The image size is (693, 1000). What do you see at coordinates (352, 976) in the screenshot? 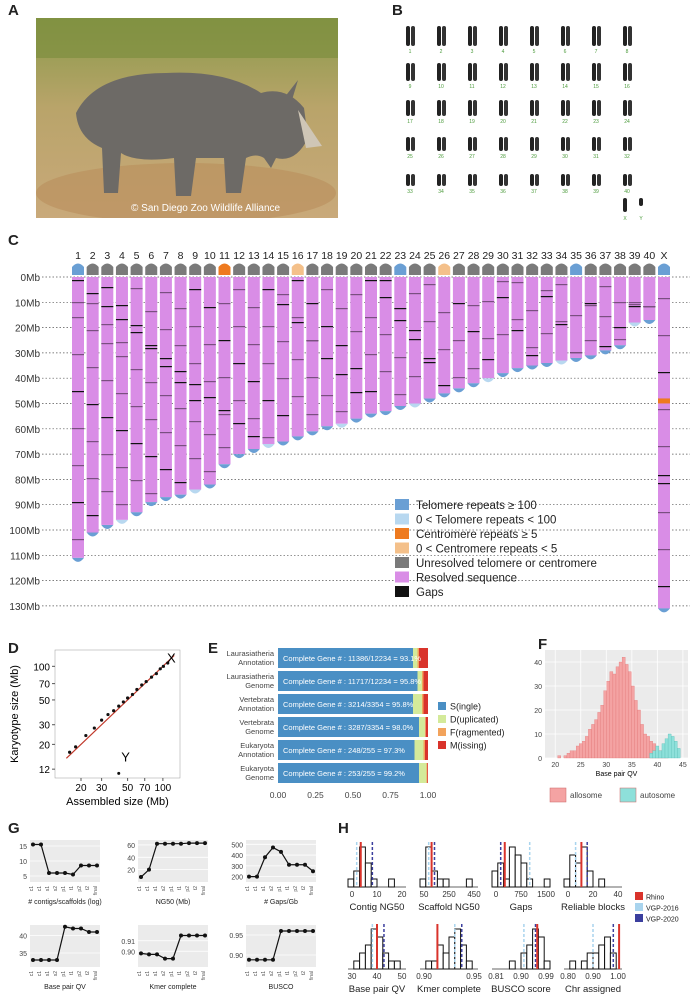
I see `x-tick-label: 30` at bounding box center [352, 976].